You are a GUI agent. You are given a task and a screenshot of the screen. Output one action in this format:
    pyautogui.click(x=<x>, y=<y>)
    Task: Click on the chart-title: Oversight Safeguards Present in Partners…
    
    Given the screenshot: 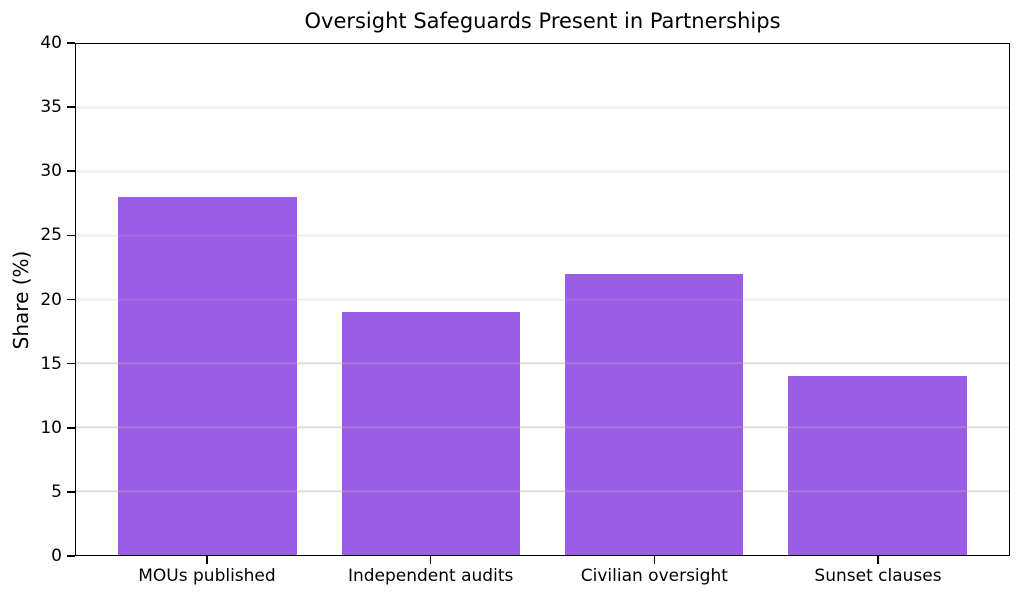 What is the action you would take?
    pyautogui.click(x=542, y=21)
    